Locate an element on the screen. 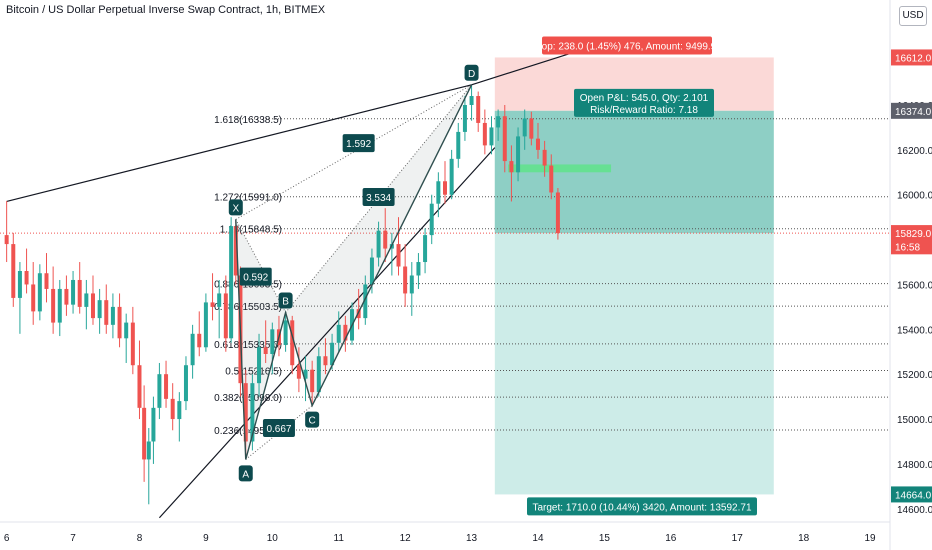  x-tick-label: 11 is located at coordinates (339, 538).